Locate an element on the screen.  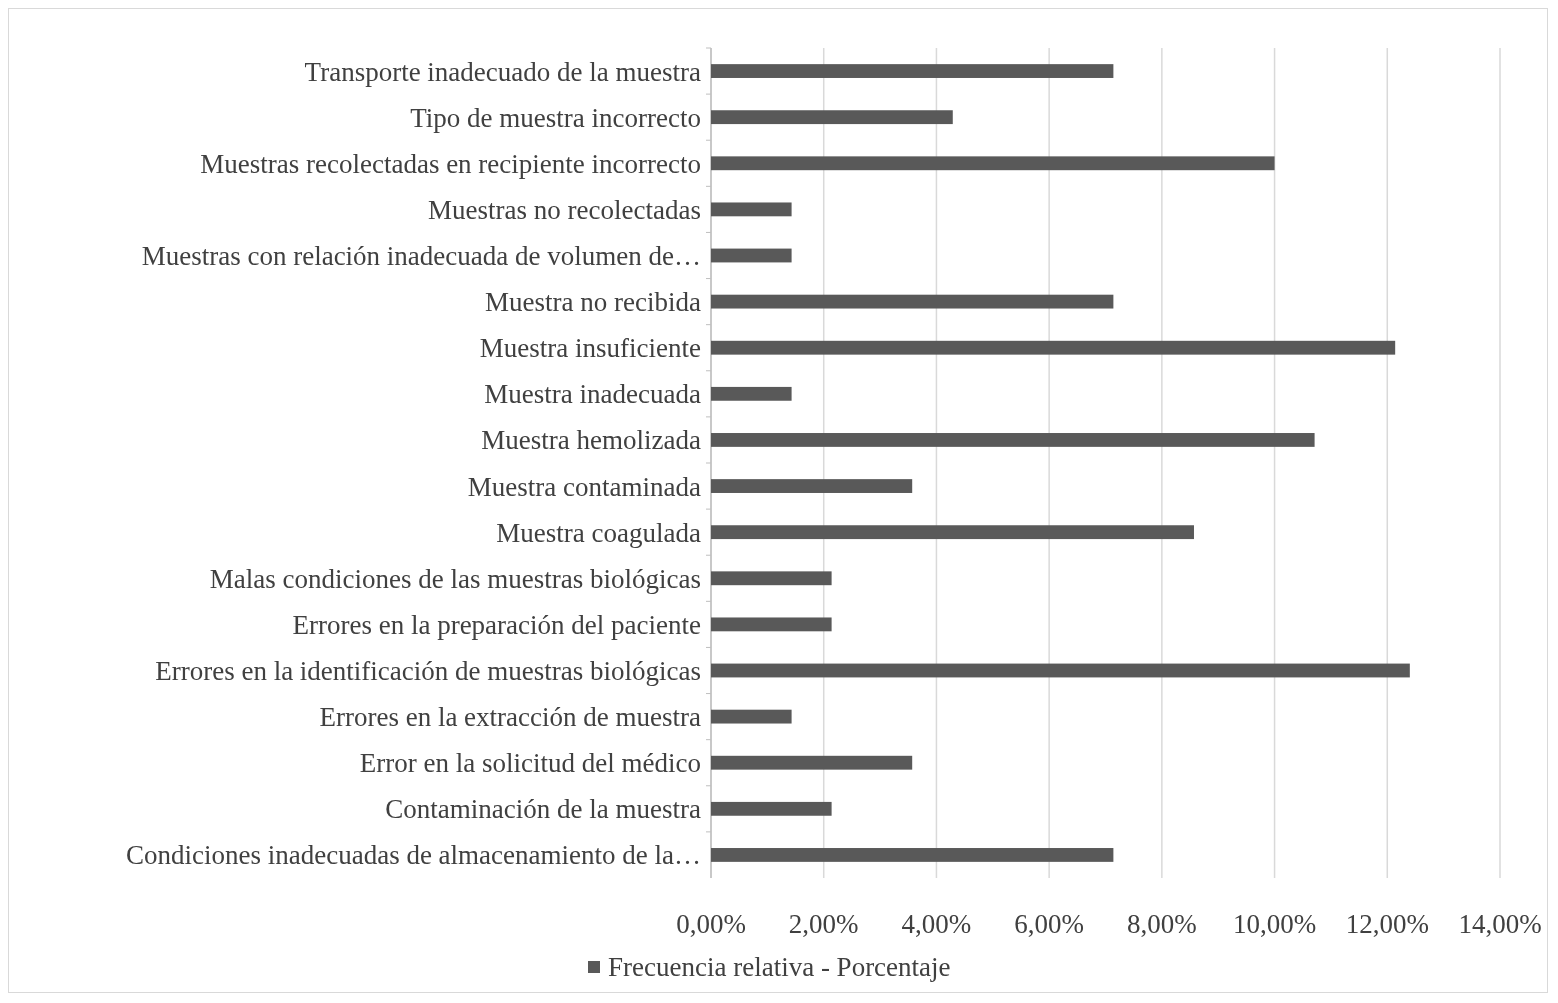
y-tick-label: Muestra coagulada is located at coordinates (599, 532).